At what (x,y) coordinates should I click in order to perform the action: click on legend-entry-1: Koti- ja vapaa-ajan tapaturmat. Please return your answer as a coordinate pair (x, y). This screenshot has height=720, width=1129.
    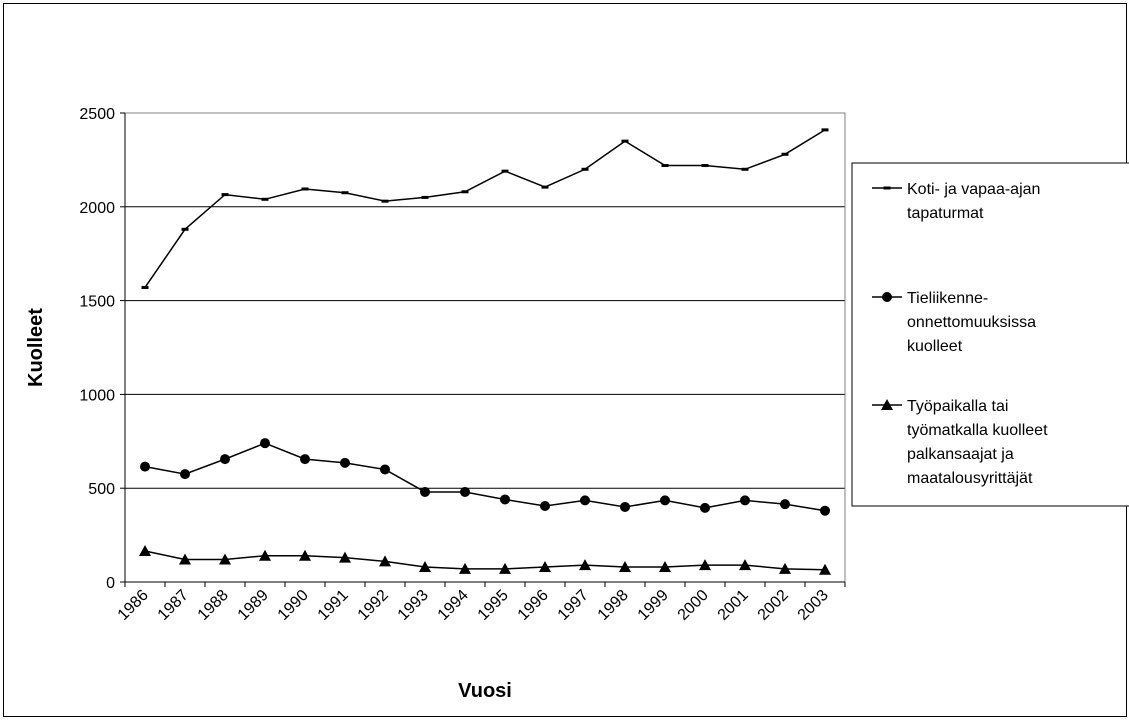
    Looking at the image, I should click on (956, 201).